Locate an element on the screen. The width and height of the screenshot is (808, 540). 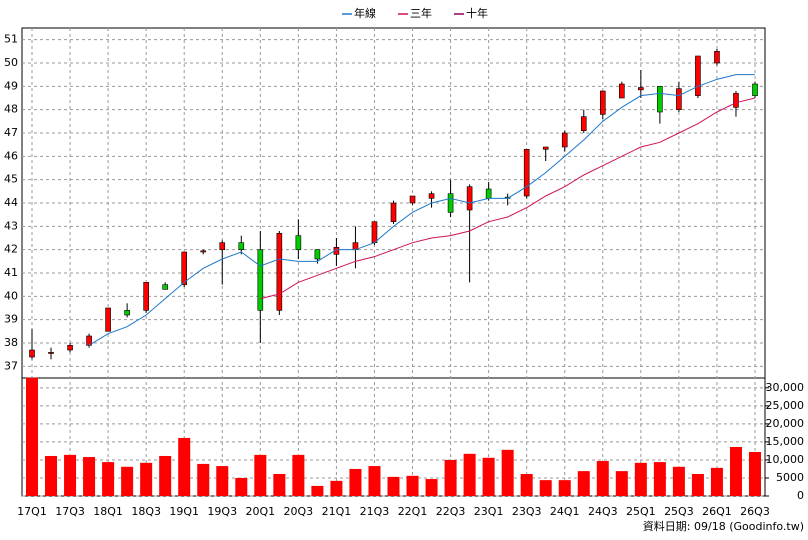
y-tick-label: 41 is located at coordinates (11, 272).